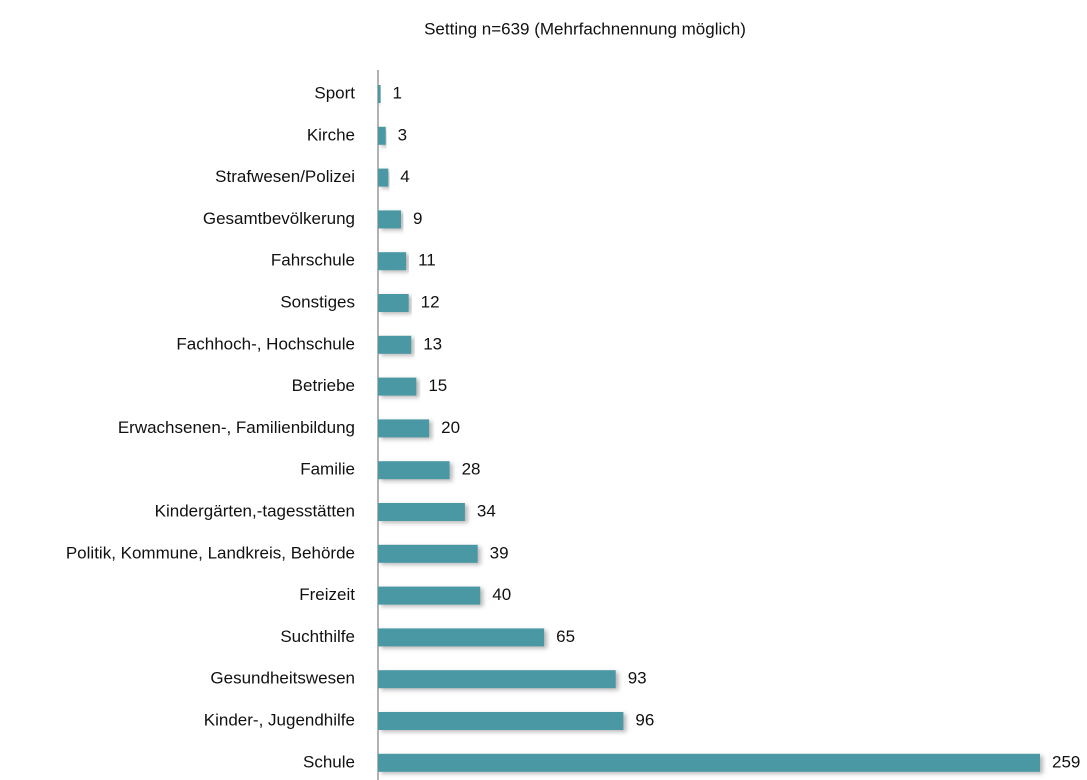 This screenshot has width=1087, height=780. What do you see at coordinates (323, 385) in the screenshot?
I see `category-label: Betriebe` at bounding box center [323, 385].